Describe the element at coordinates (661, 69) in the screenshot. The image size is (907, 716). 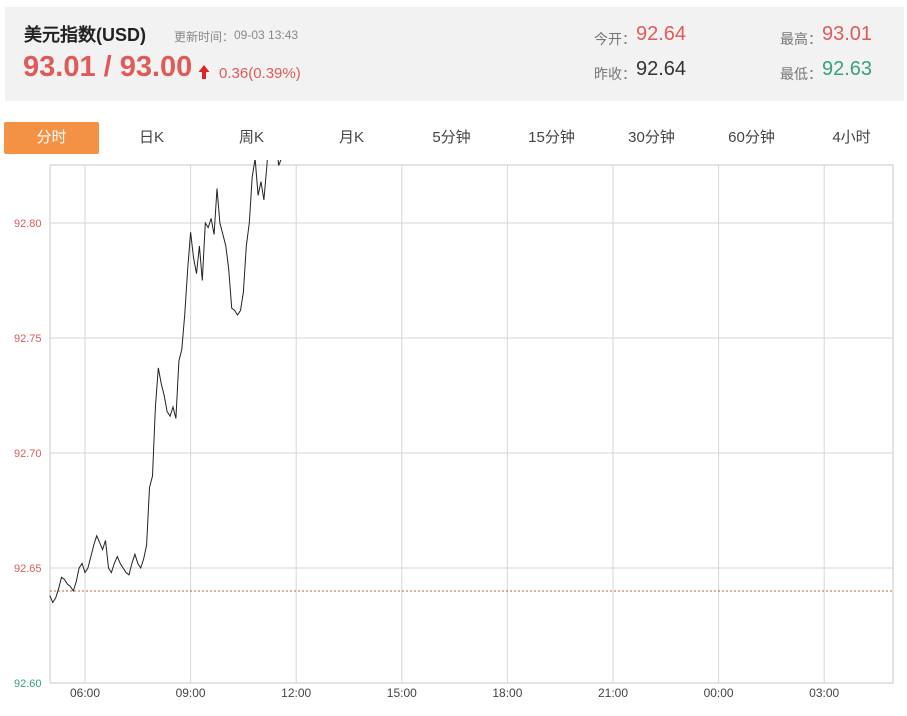
I see `prev-close-value: 92.64` at that location.